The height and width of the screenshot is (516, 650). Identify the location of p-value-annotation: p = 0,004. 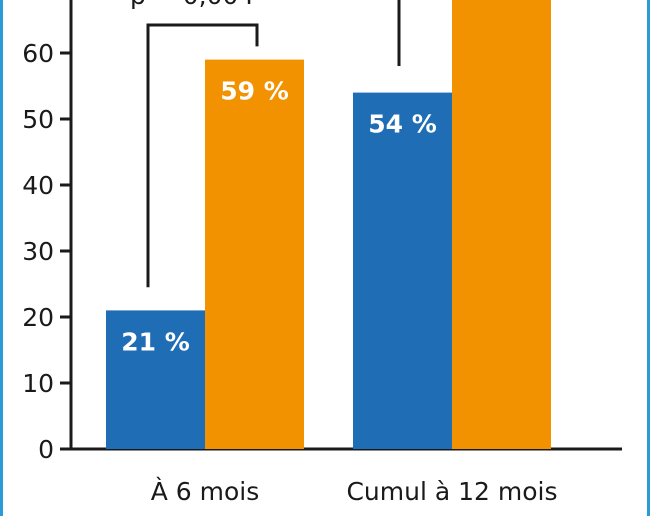
(192, 5).